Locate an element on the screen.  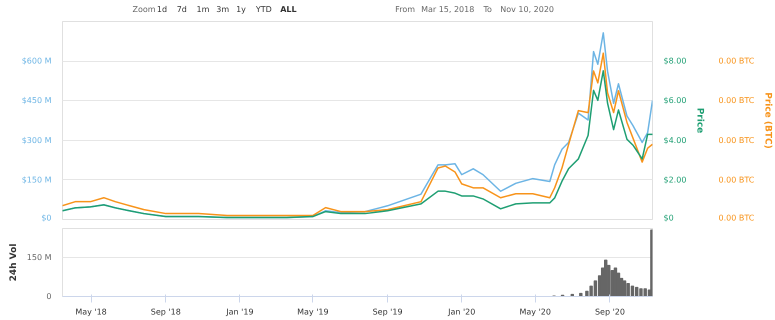
x-tick-label: Sep '20 is located at coordinates (609, 312).